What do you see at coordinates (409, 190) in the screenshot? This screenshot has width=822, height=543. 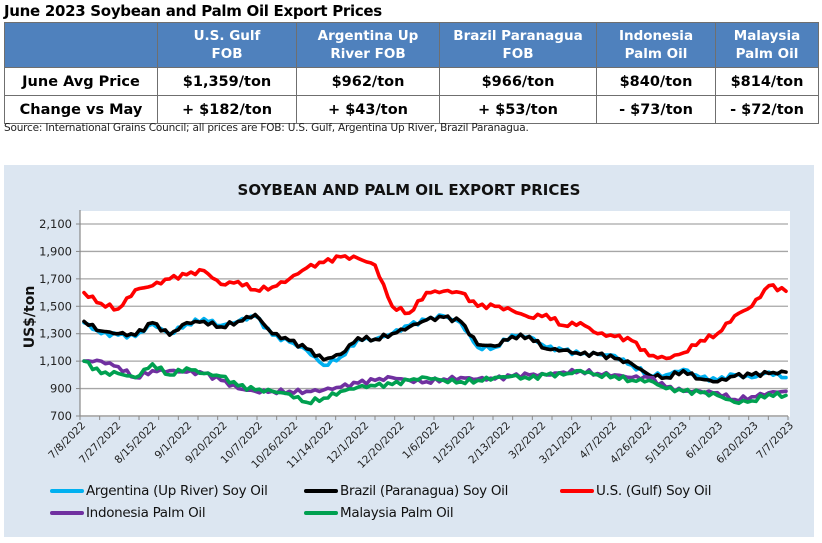 I see `chart-title: SOYBEAN AND PALM OIL EXPORT PRICES` at bounding box center [409, 190].